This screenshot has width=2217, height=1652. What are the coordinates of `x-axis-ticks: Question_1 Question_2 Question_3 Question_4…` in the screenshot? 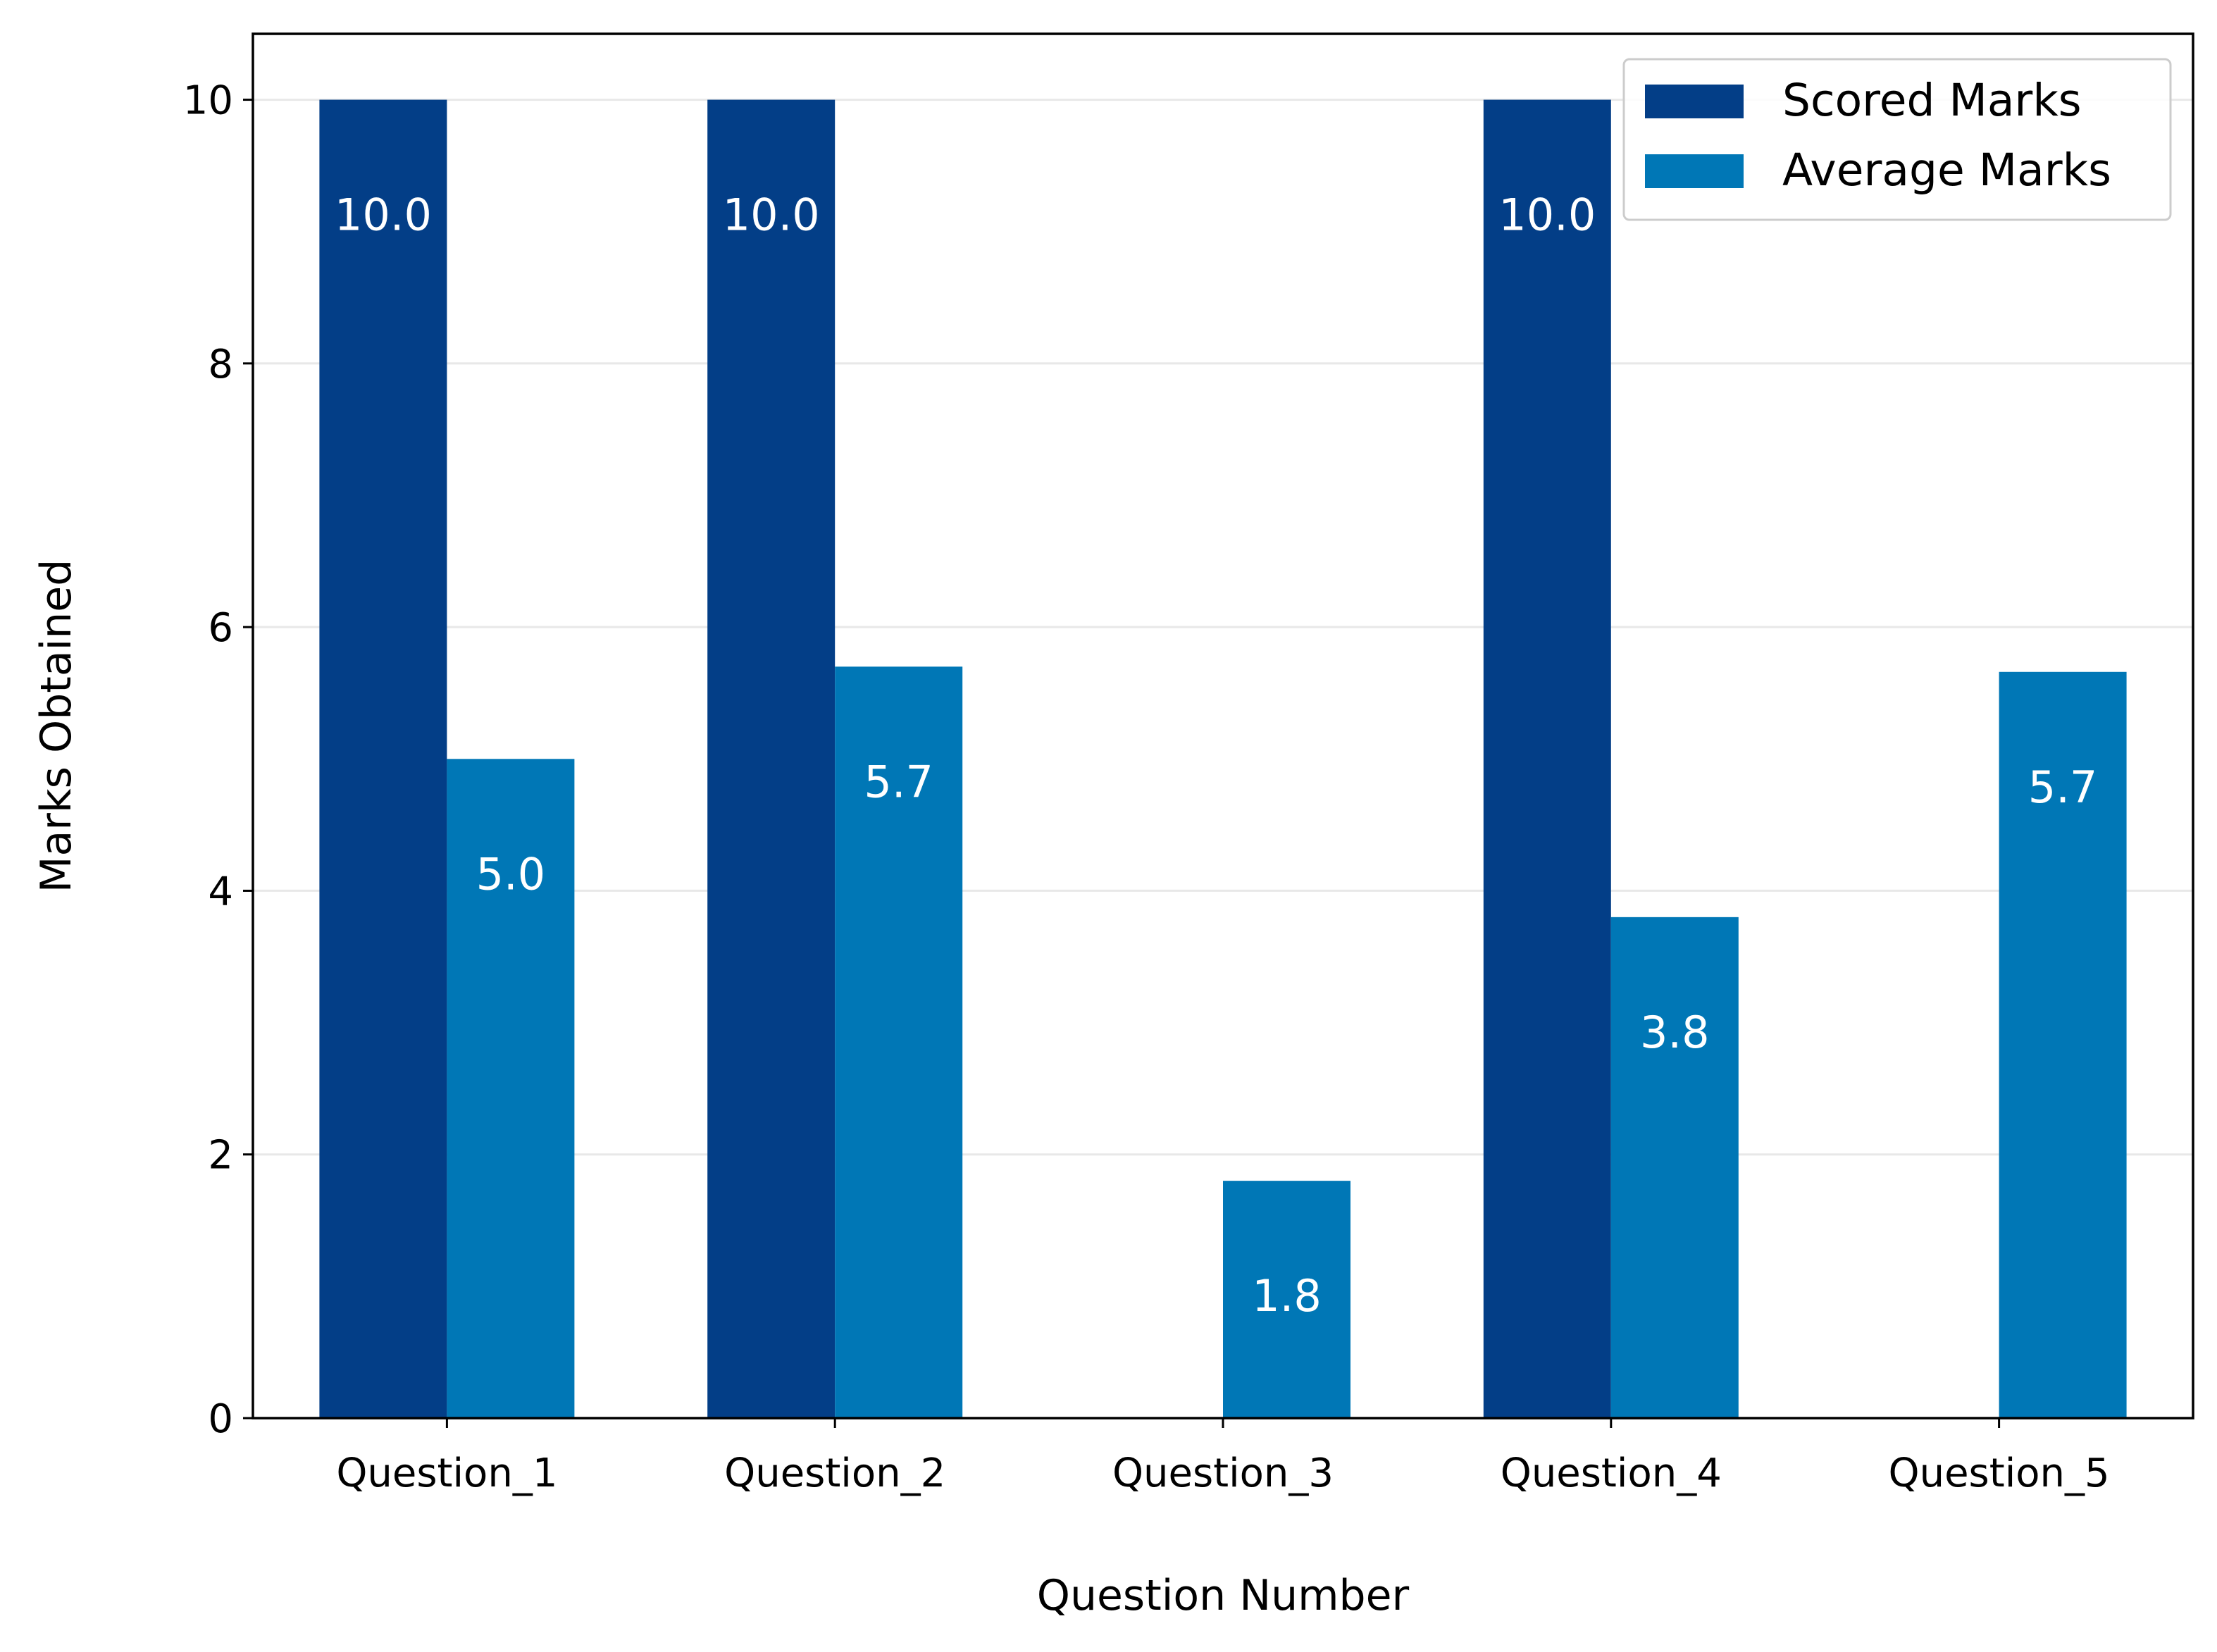 It's located at (1223, 1457).